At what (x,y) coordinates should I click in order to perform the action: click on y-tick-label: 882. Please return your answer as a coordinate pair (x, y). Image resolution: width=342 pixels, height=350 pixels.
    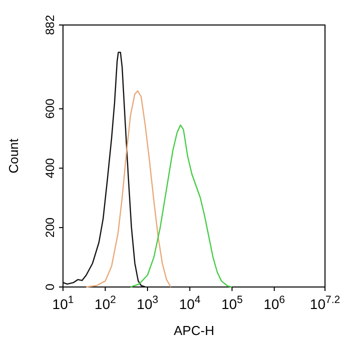
    Looking at the image, I should click on (50, 25).